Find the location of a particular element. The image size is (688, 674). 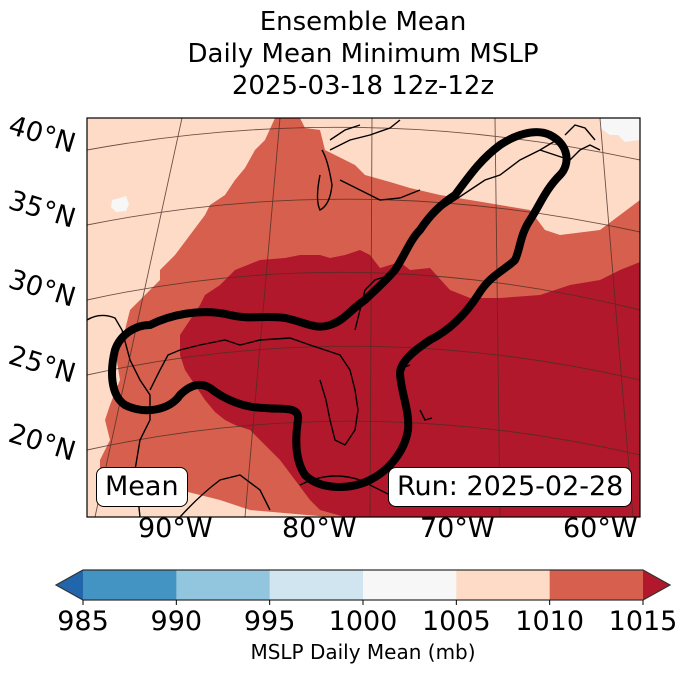

field-1000-1005-patch-west is located at coordinates (120, 204).